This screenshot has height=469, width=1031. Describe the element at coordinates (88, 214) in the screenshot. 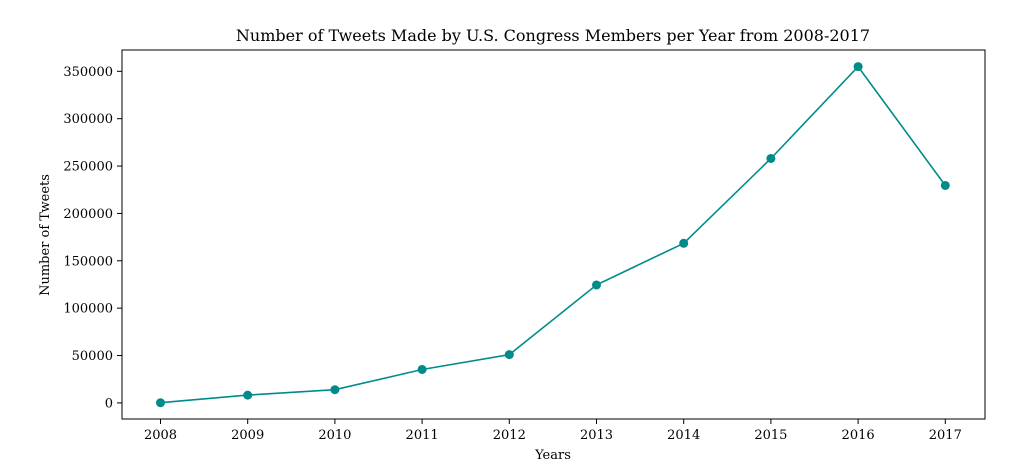

I see `y-tick-label: 200000` at that location.